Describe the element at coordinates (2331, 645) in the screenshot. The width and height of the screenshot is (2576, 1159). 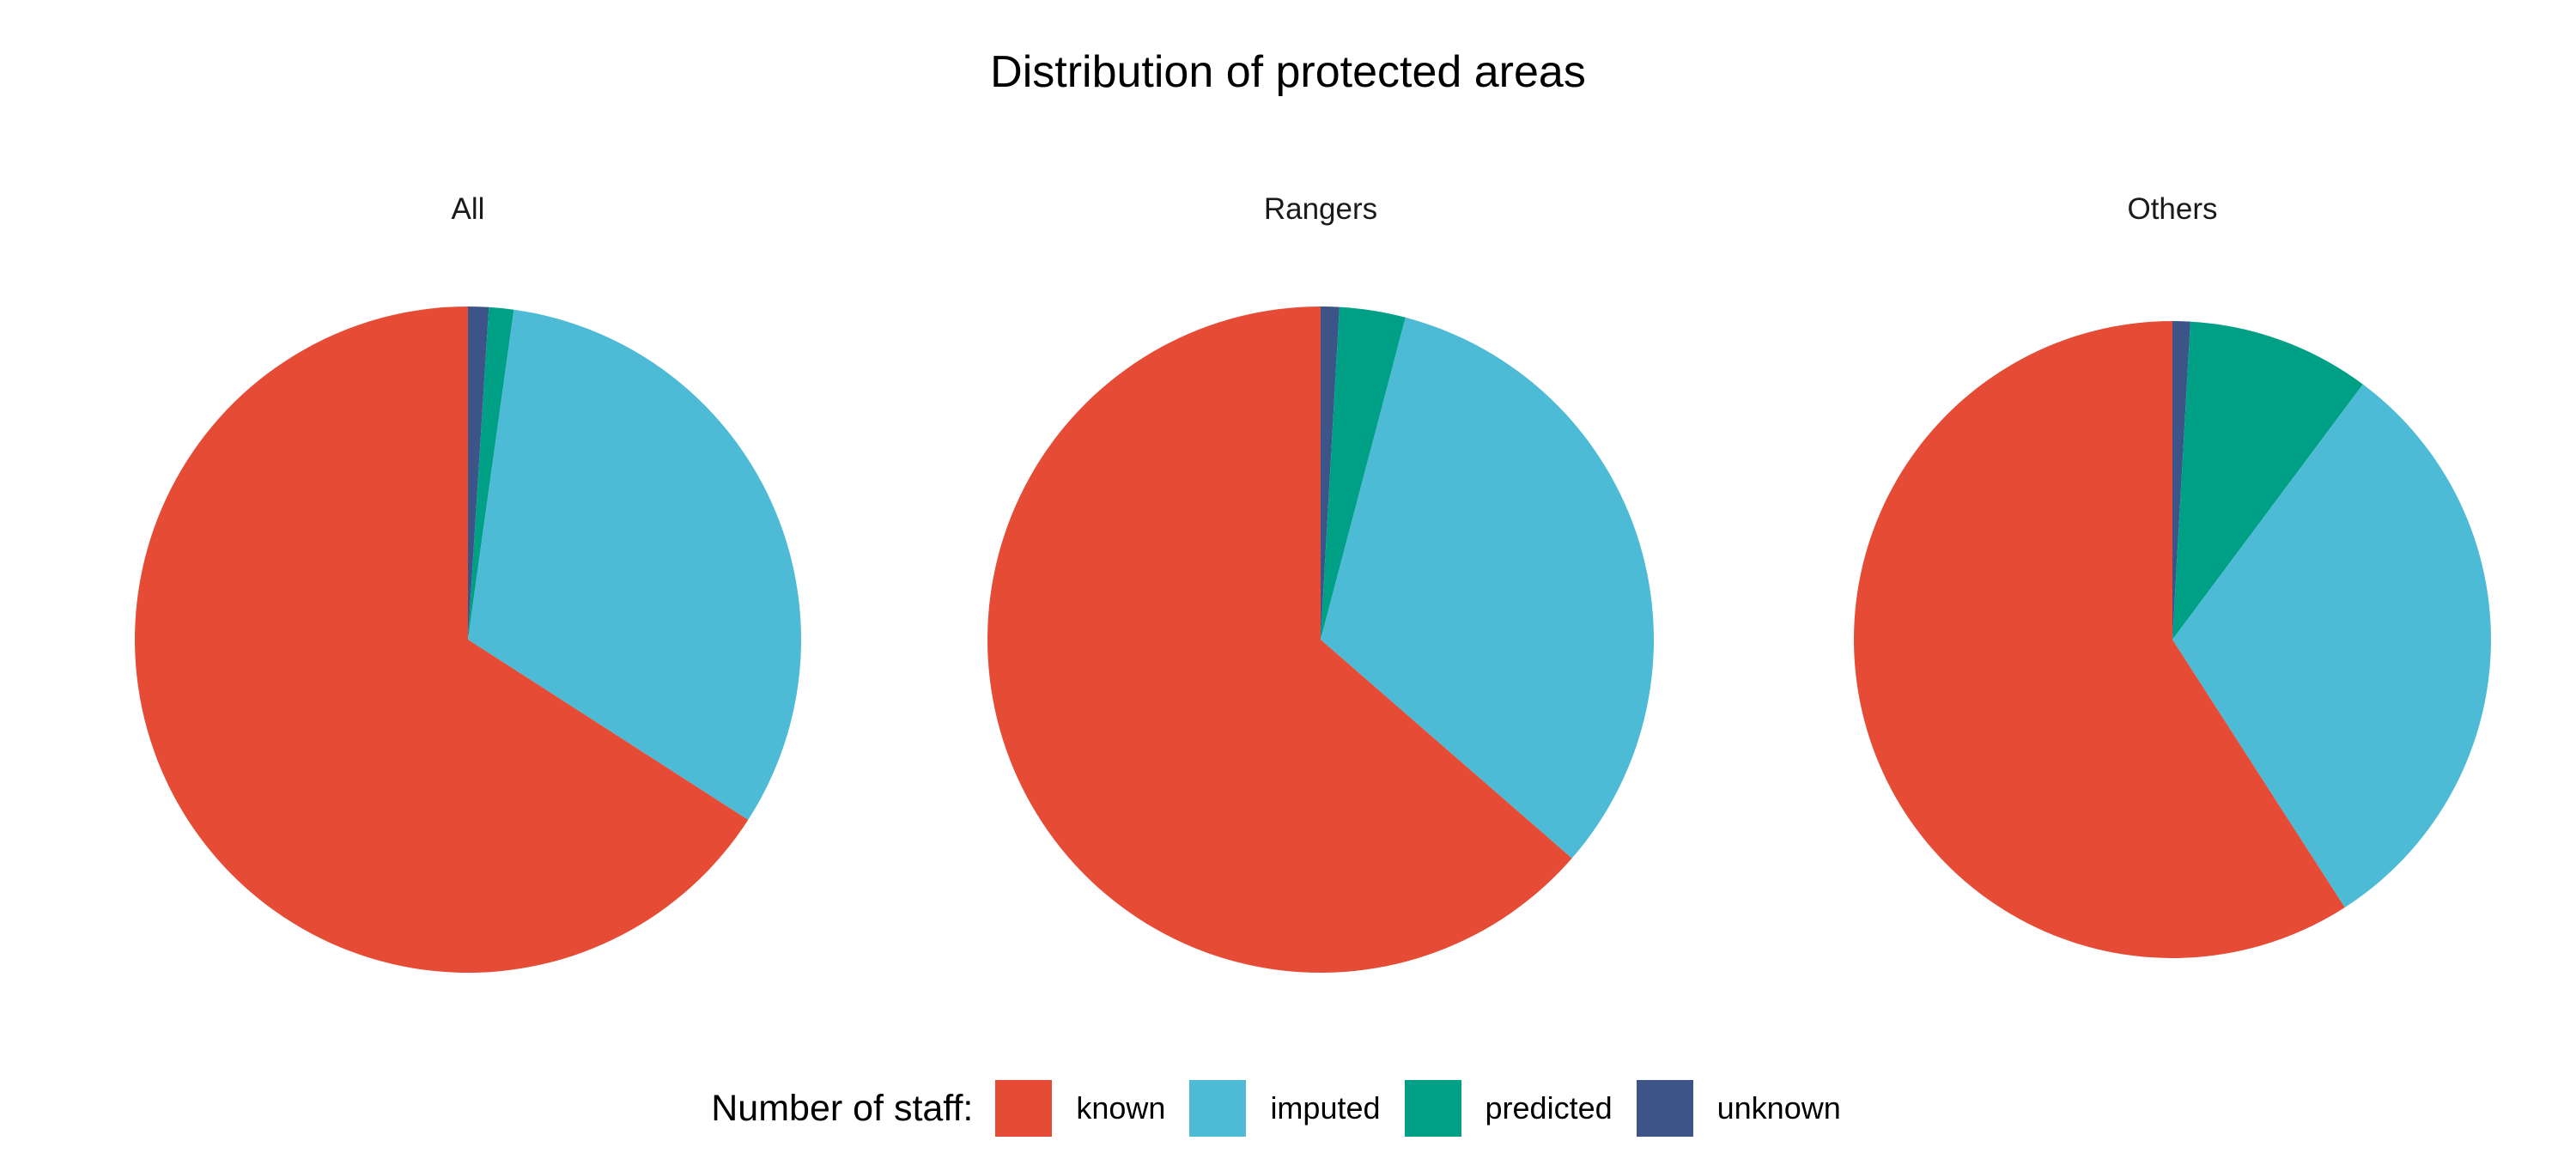
I see `pie-slice-others-imputed` at that location.